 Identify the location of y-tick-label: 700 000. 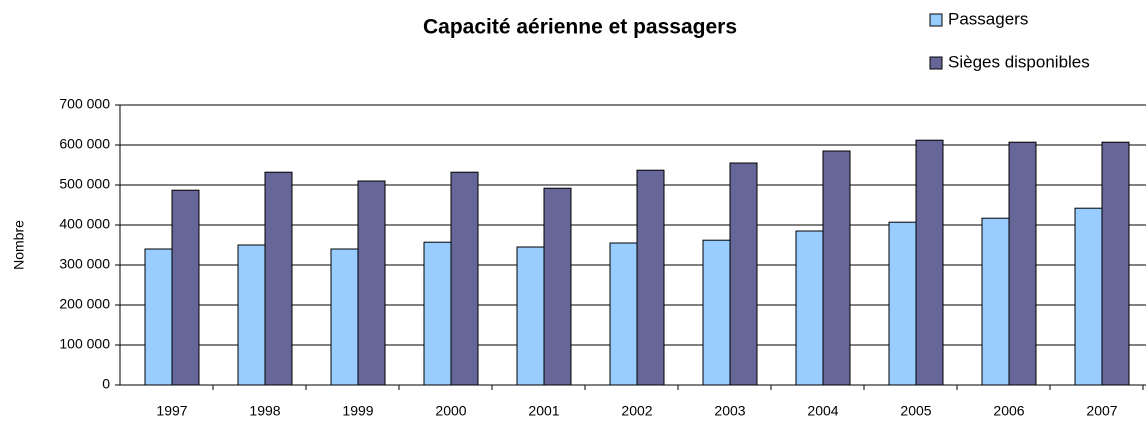
(84, 104).